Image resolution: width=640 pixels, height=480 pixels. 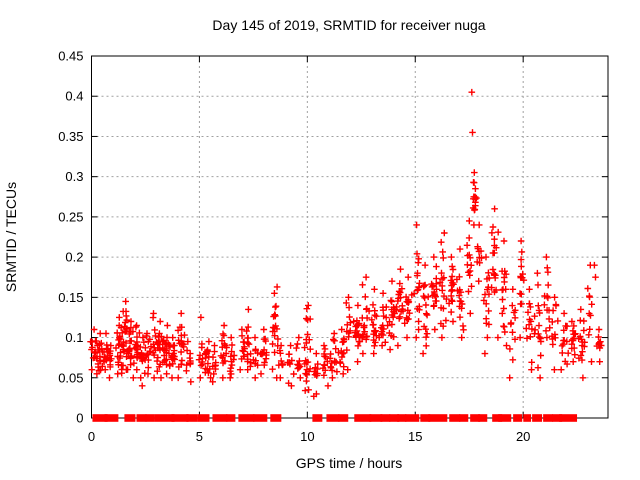 What do you see at coordinates (74, 96) in the screenshot?
I see `y-tick-label: 0.4` at bounding box center [74, 96].